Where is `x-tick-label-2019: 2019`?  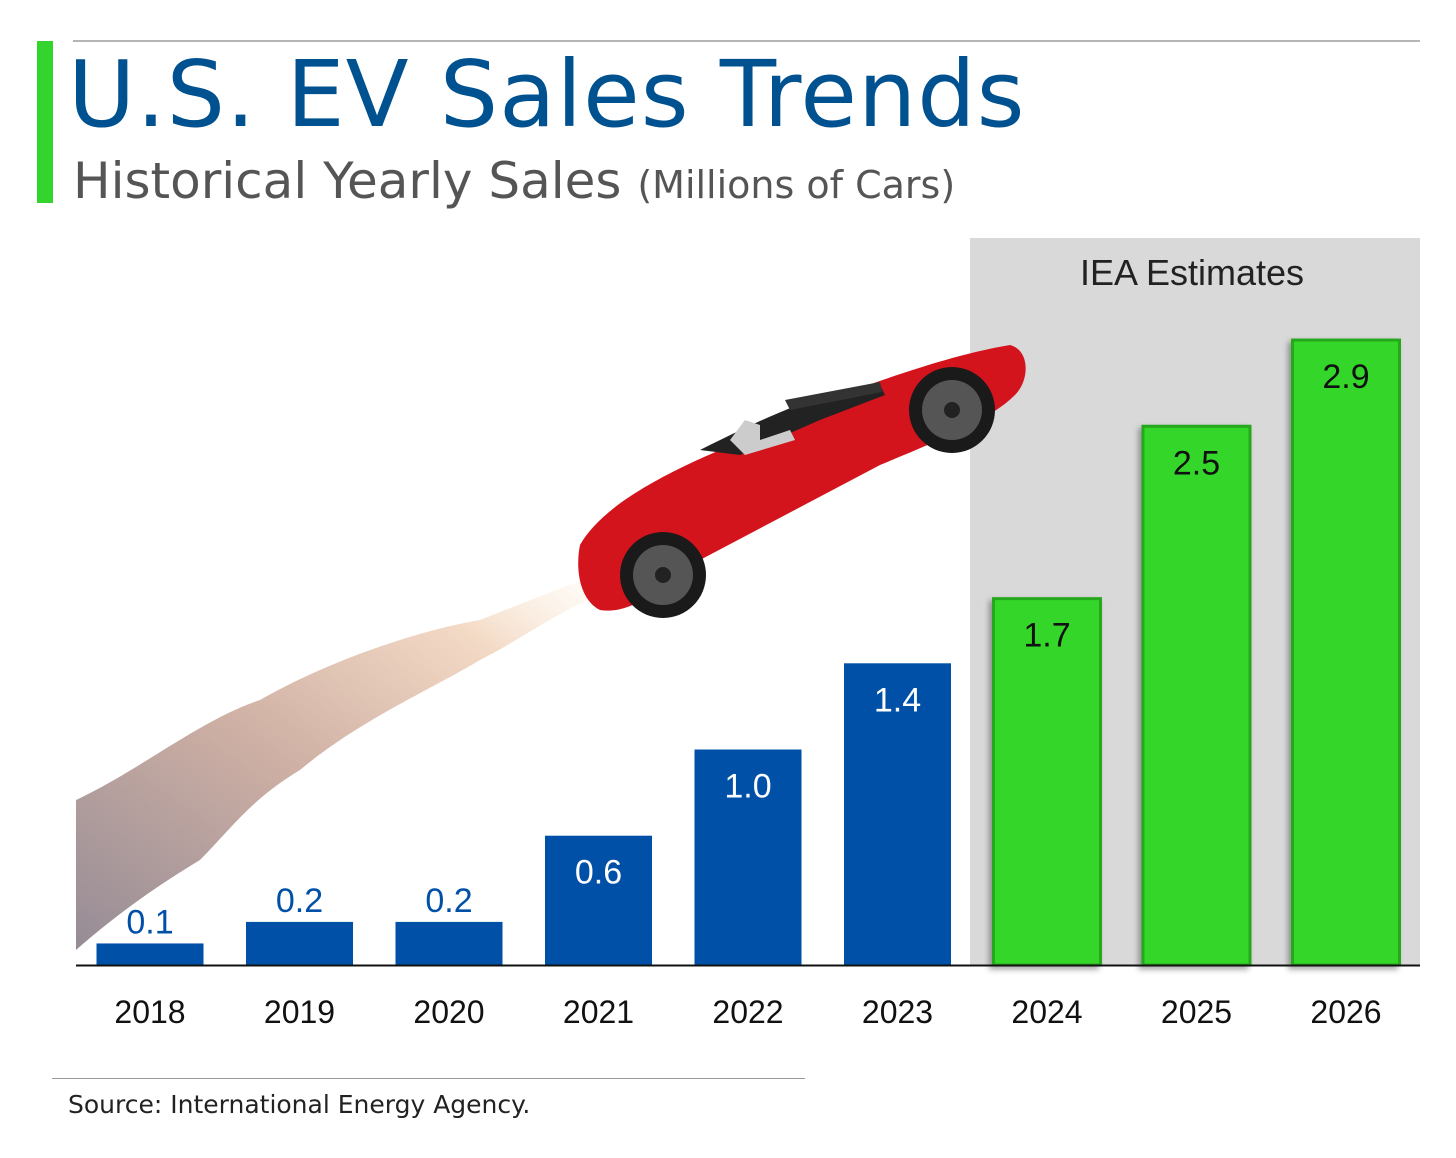 x-tick-label-2019: 2019 is located at coordinates (299, 1012).